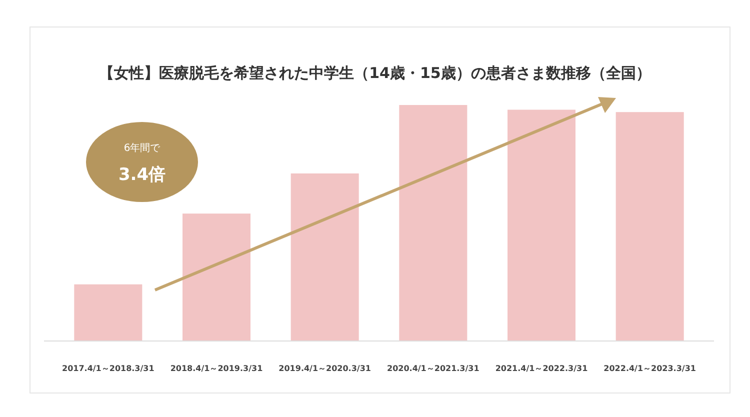 This screenshot has width=750, height=417. I want to click on annotation: 6年間で, so click(142, 148).